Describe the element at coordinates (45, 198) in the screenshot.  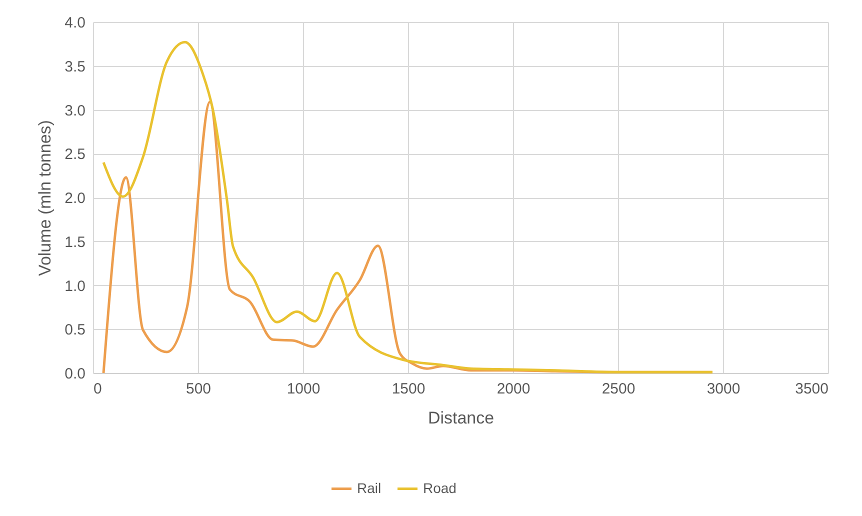
I see `y-axis-title: Volume (mln tonnes)` at that location.